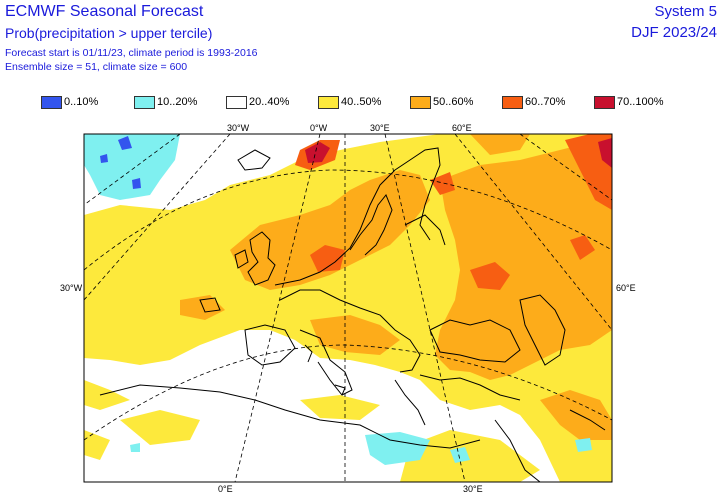 The image size is (725, 497). What do you see at coordinates (177, 102) in the screenshot?
I see `legend-label: 10..20%` at bounding box center [177, 102].